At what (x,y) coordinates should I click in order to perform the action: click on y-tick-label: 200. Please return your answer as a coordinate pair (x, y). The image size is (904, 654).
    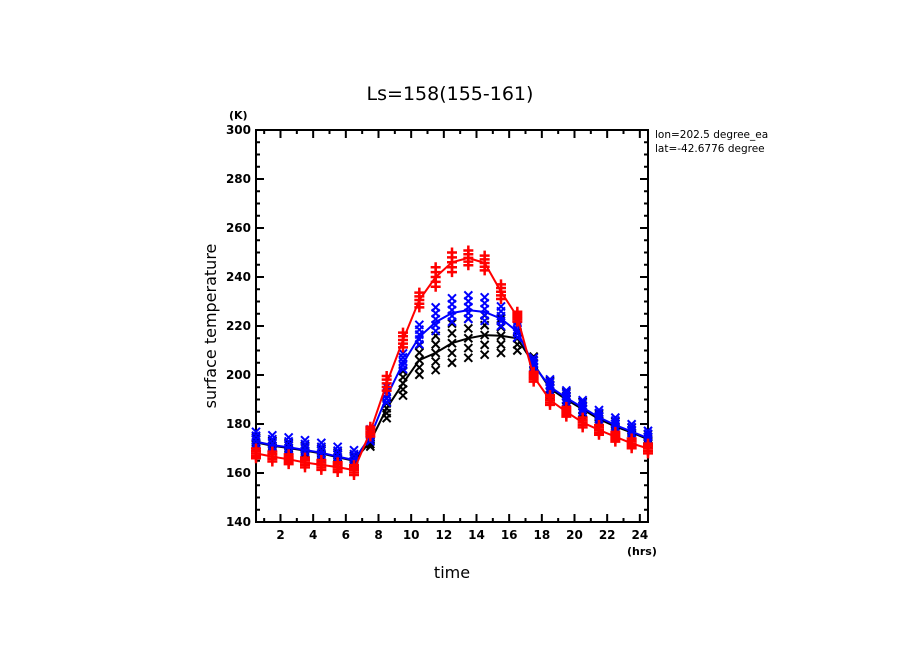
    Looking at the image, I should click on (238, 375).